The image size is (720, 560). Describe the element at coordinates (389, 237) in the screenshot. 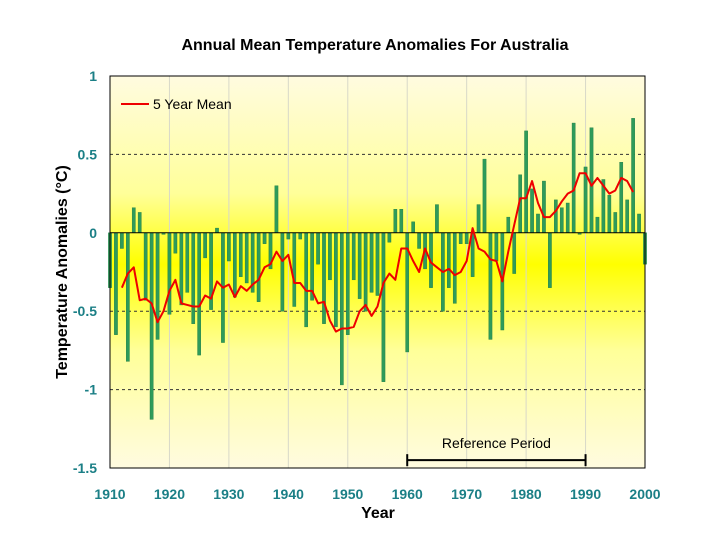

I see `bar-1957` at that location.